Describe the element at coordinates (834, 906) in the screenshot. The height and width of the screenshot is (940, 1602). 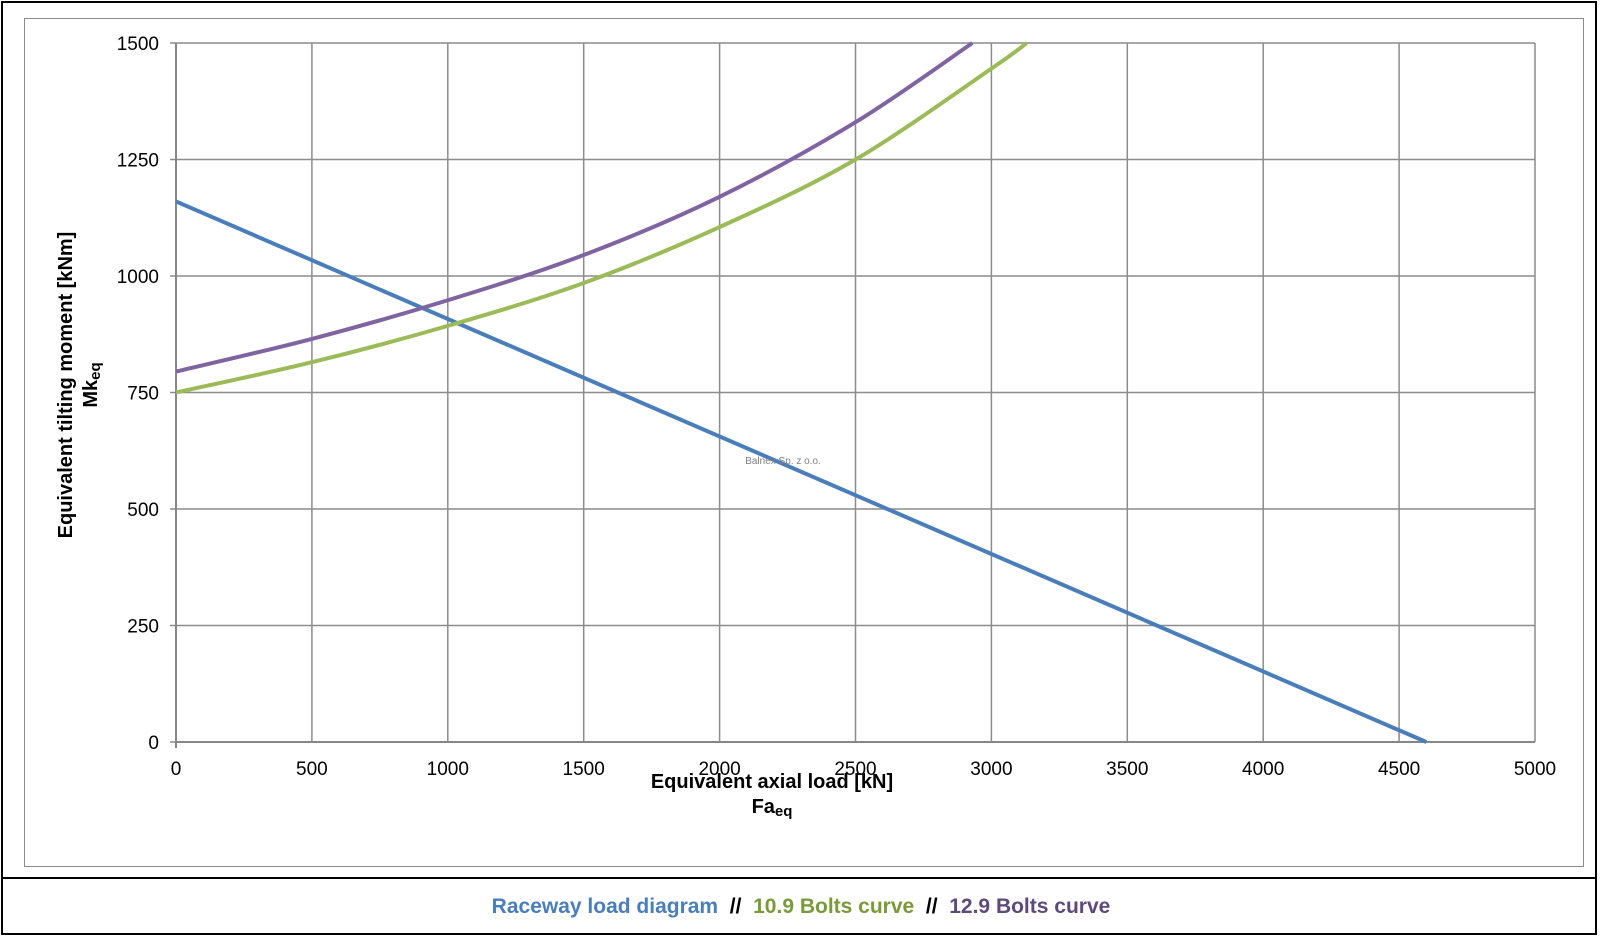
I see `legend-item-10-9-bolts: 10.9 Bolts curve` at that location.